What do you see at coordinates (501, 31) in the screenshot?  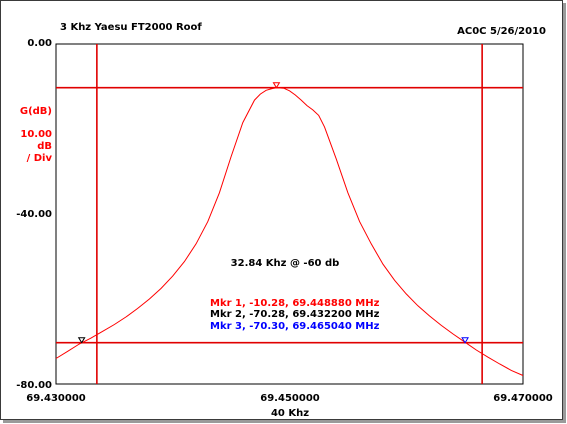 I see `chart-date-label: AC0C 5/26/2010` at bounding box center [501, 31].